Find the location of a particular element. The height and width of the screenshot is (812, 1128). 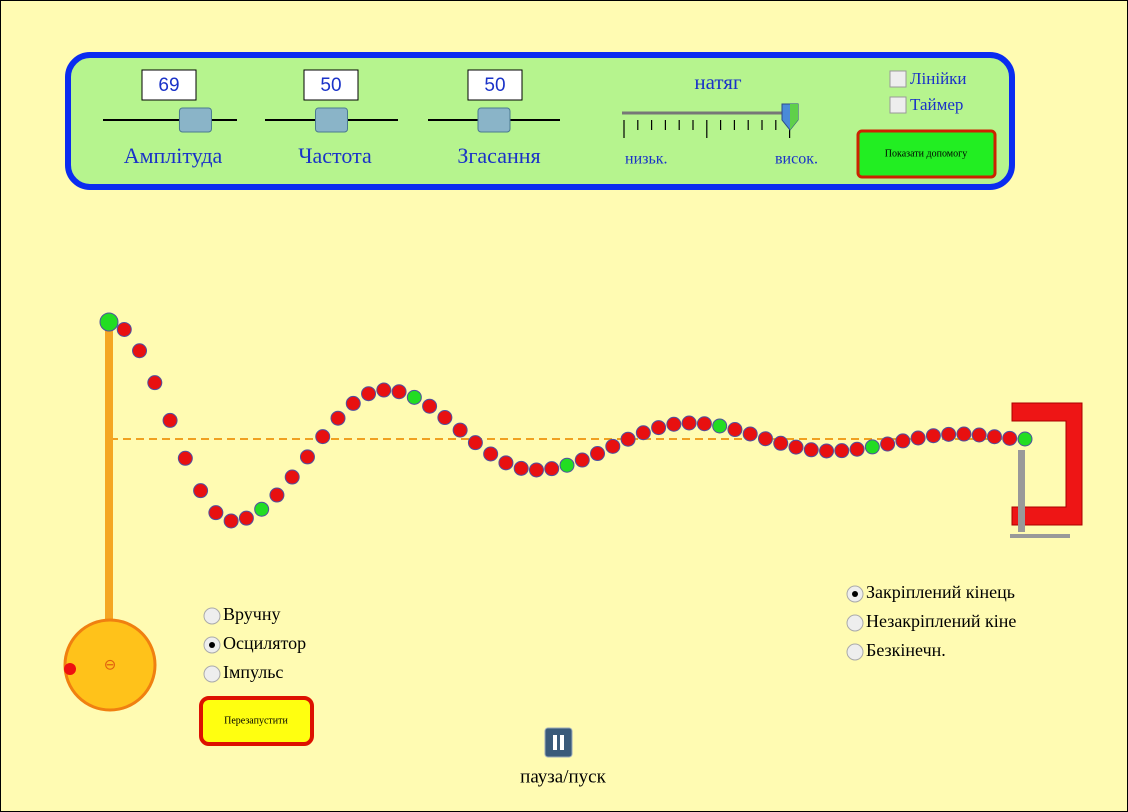

radio-label: Незакріплений кіне is located at coordinates (941, 621).